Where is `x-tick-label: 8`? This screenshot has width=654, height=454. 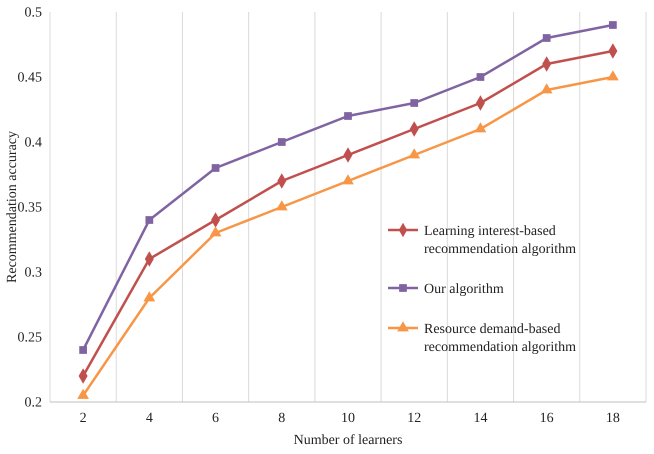
x-tick-label: 8 is located at coordinates (282, 418).